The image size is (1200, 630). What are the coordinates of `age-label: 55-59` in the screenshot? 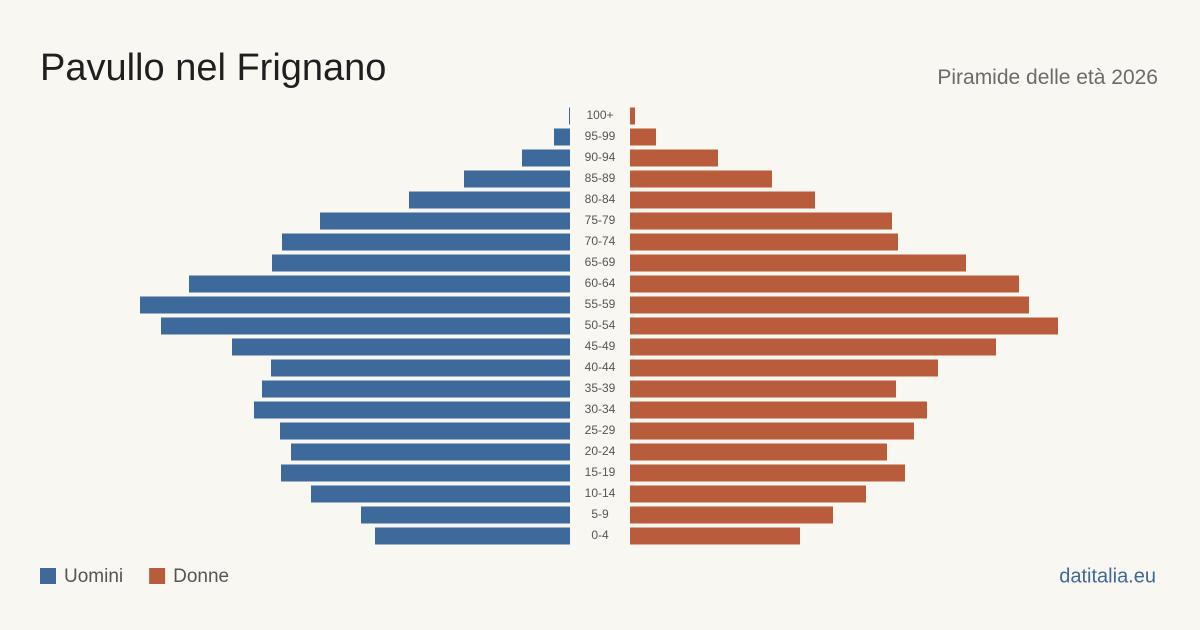 It's located at (600, 304).